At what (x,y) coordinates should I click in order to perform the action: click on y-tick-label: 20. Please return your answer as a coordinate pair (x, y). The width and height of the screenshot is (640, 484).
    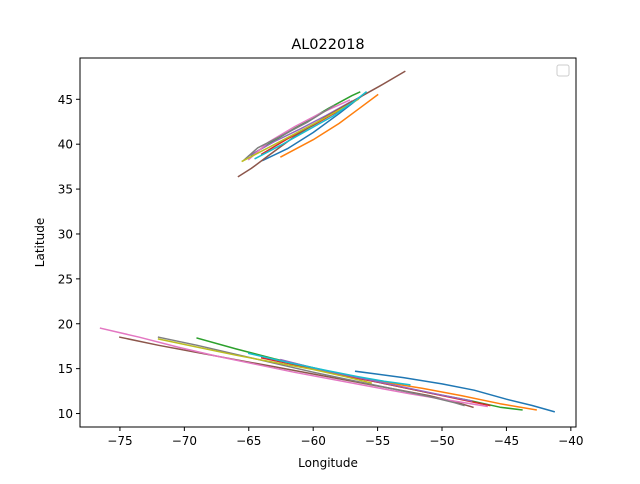
    Looking at the image, I should click on (65, 324).